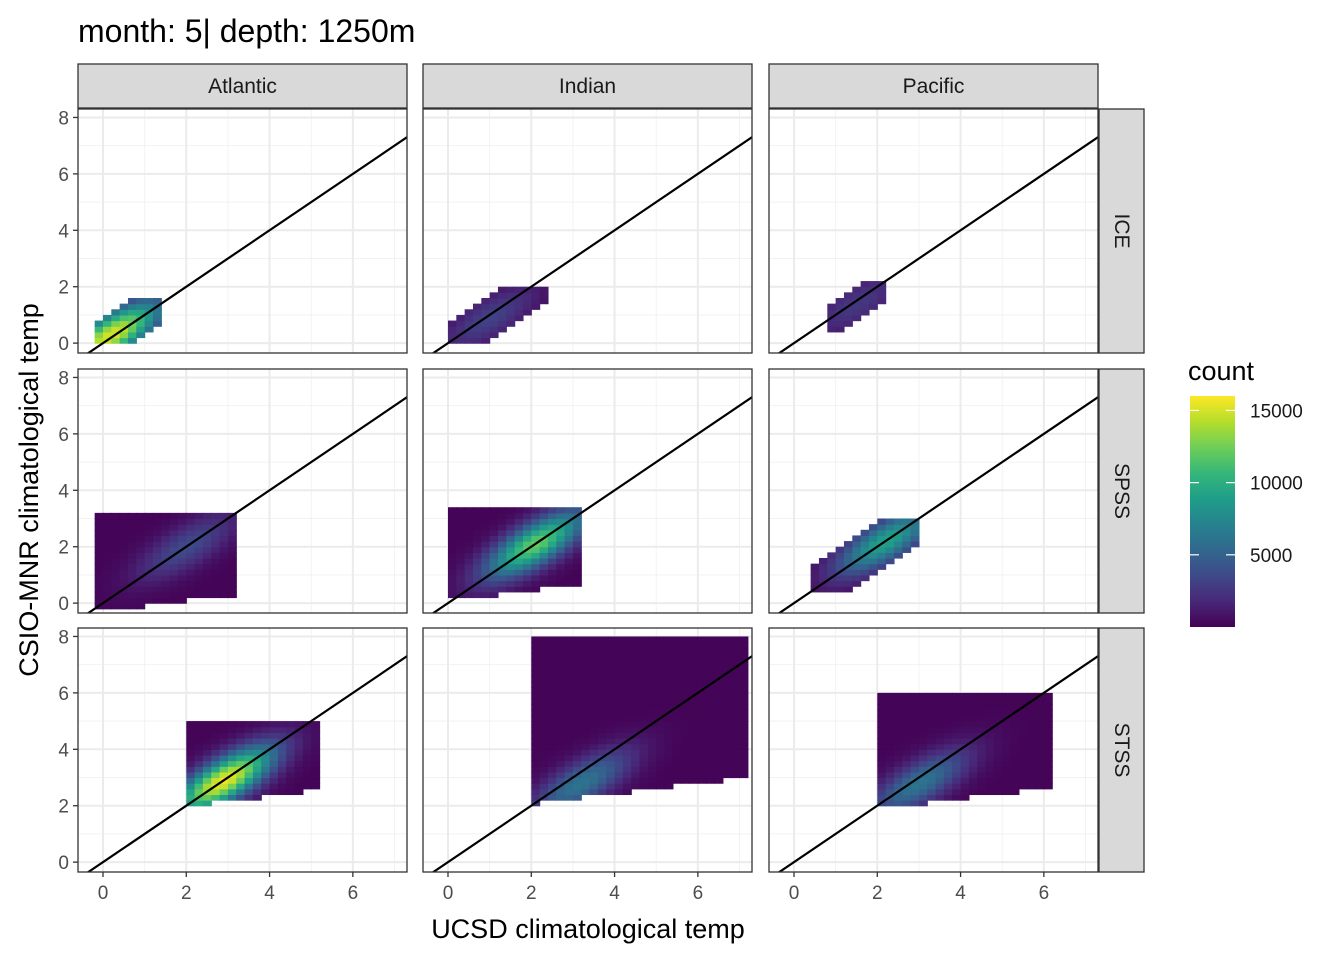 This screenshot has height=965, width=1344. Describe the element at coordinates (1276, 484) in the screenshot. I see `legend-tick-label: 10000` at that location.